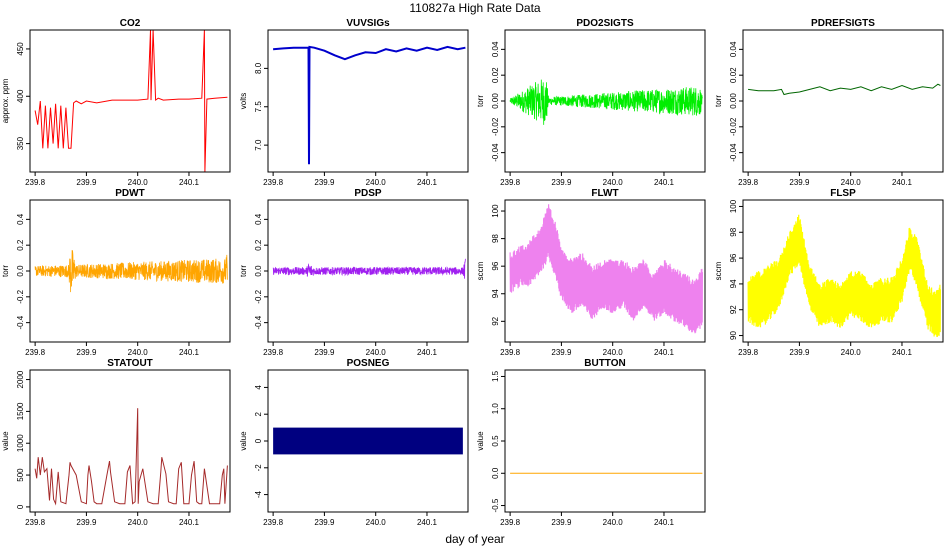 This screenshot has height=555, width=950. Describe the element at coordinates (480, 270) in the screenshot. I see `y-axis-label: sccm` at that location.